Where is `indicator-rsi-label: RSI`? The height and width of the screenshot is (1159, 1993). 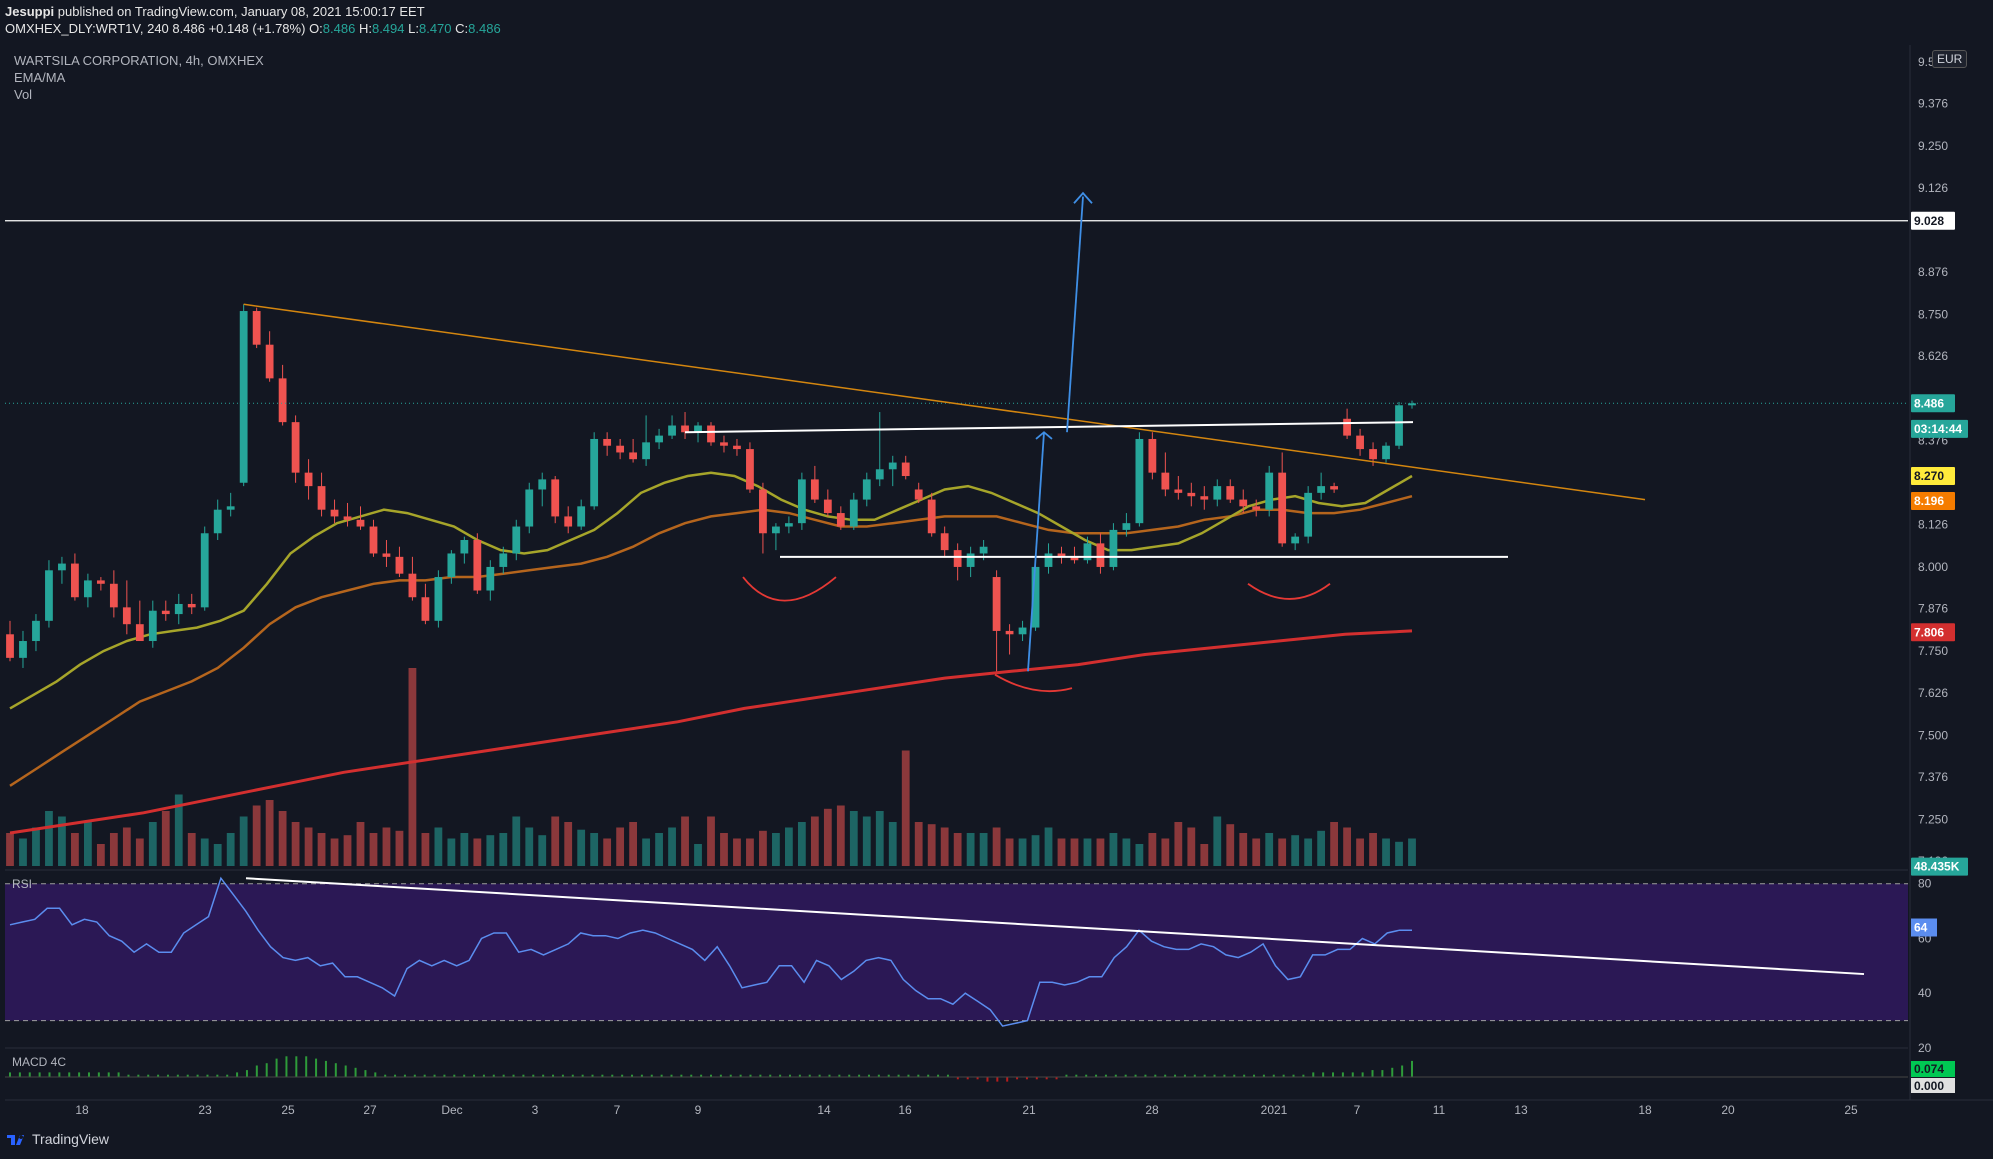 indicator-rsi-label: RSI is located at coordinates (22, 884).